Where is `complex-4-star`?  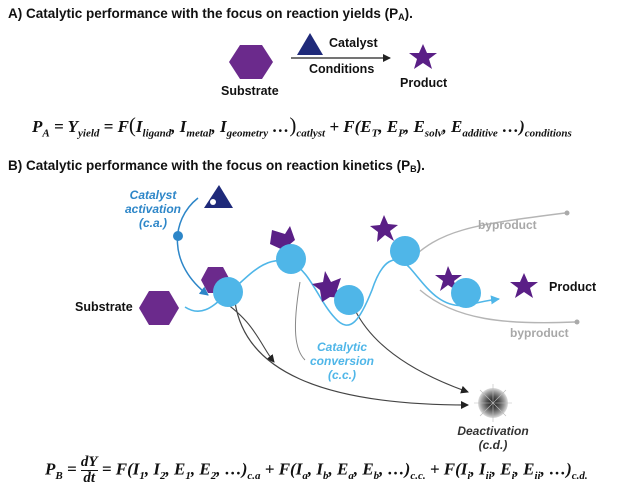 complex-4-star is located at coordinates (384, 228).